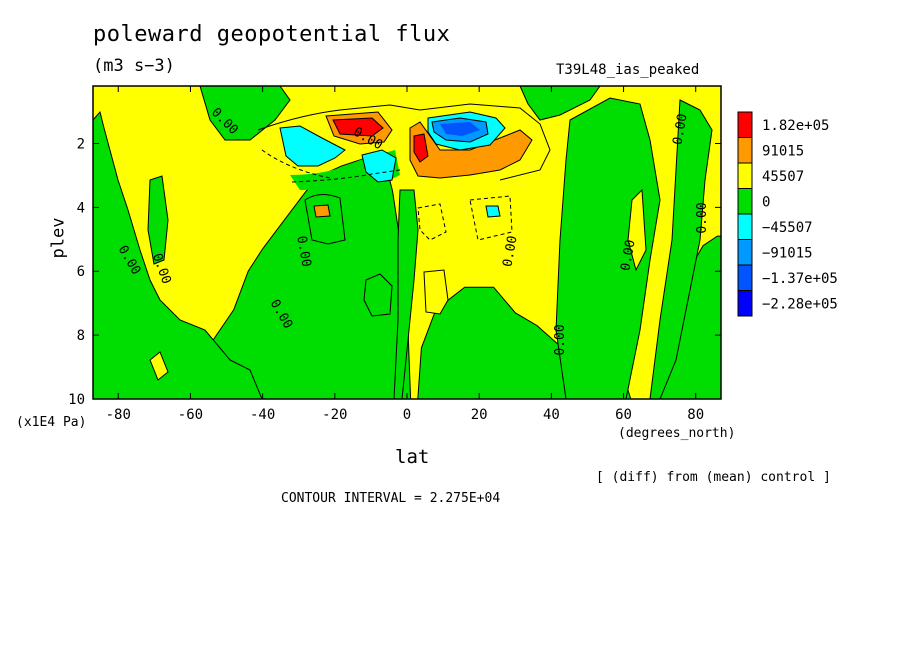 This screenshot has width=904, height=654. What do you see at coordinates (190, 415) in the screenshot?
I see `x-tick-label: -60` at bounding box center [190, 415].